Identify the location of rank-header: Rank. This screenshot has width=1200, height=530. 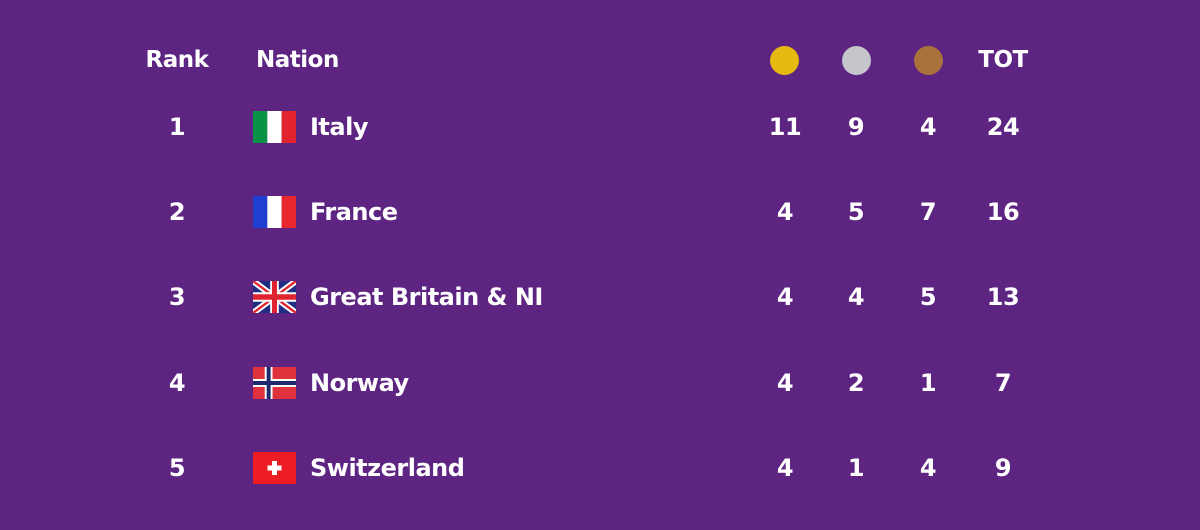
(177, 60).